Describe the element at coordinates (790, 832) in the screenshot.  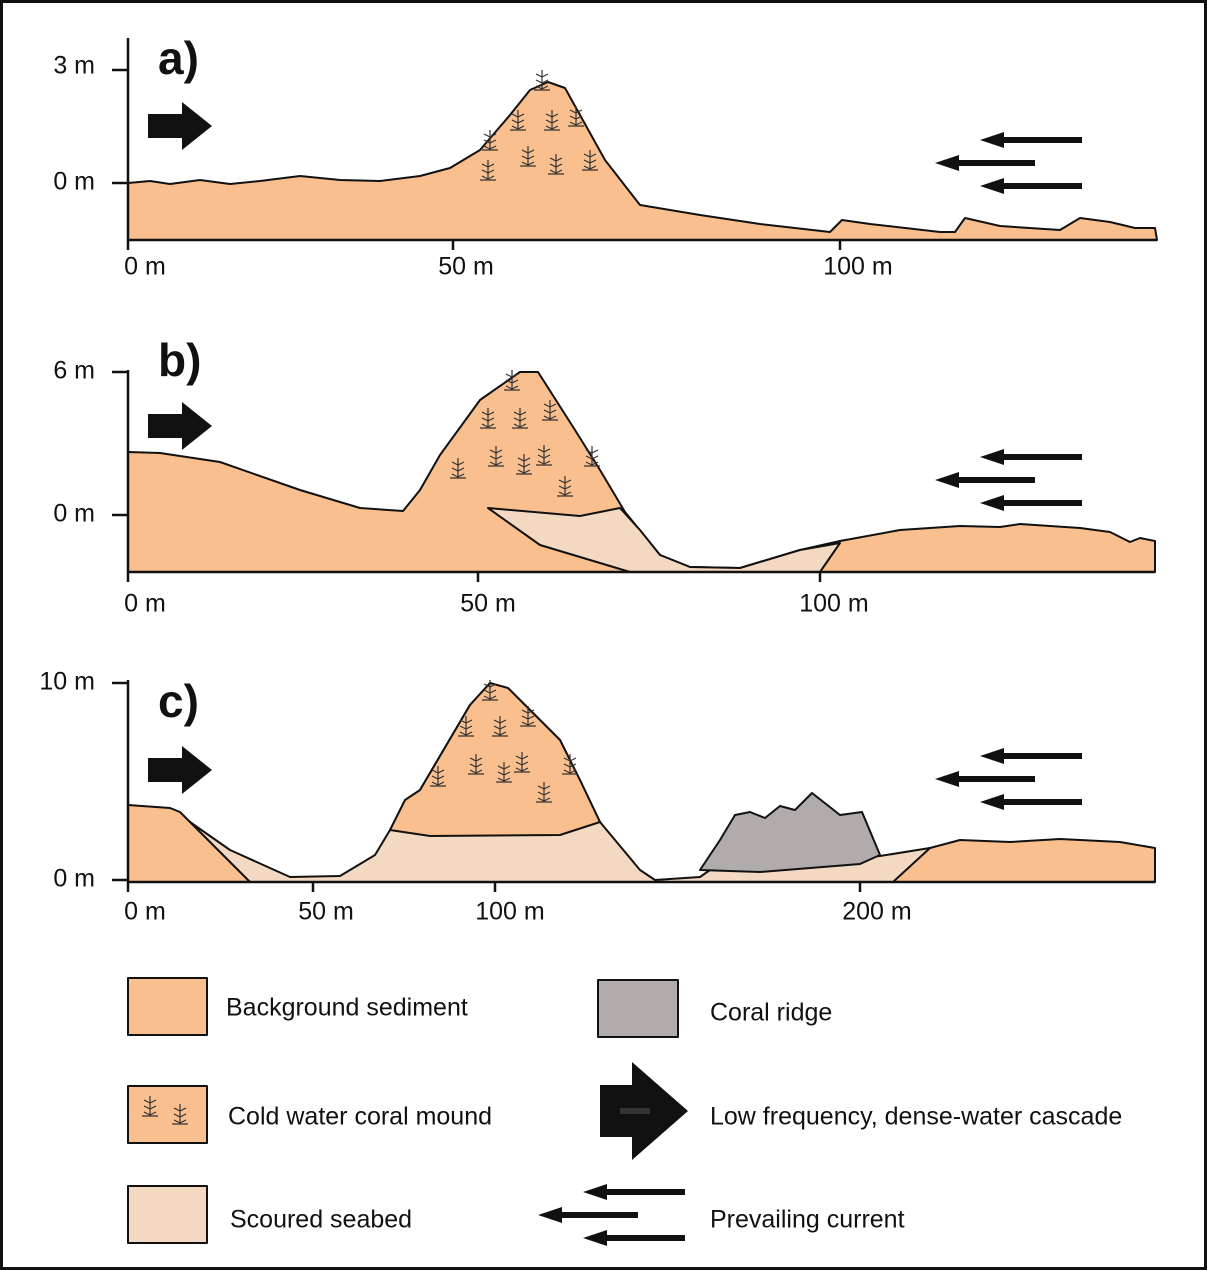
I see `coral-ridge` at that location.